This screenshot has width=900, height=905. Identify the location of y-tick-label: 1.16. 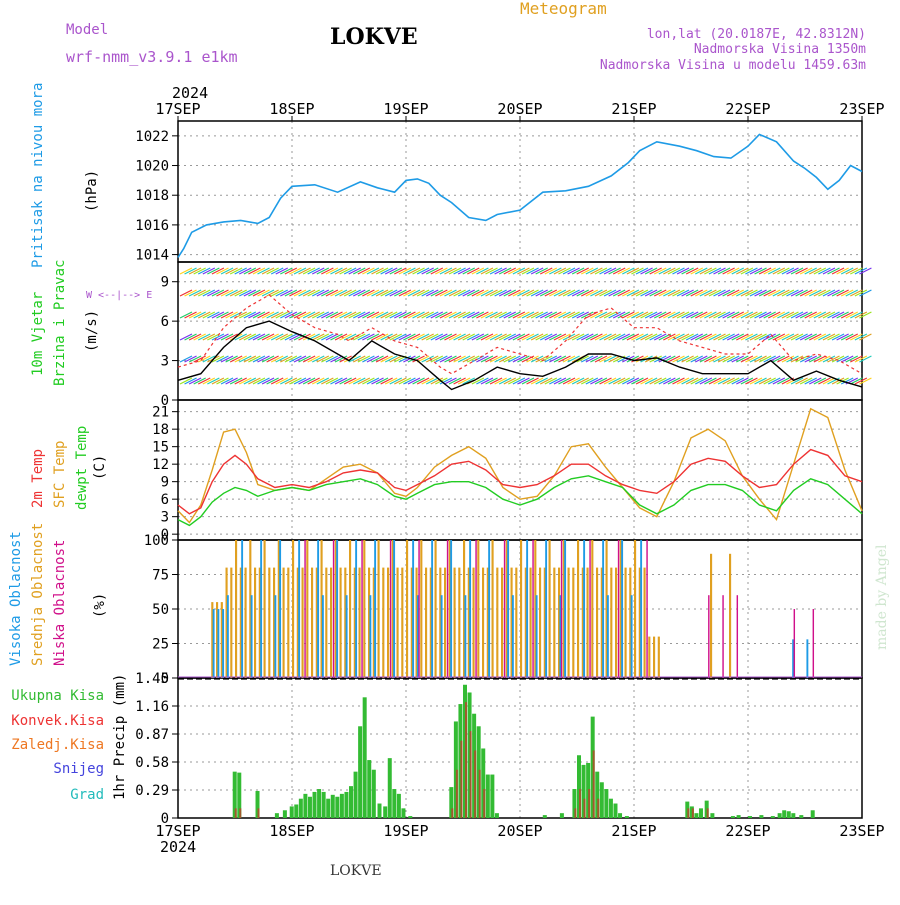
(152, 707).